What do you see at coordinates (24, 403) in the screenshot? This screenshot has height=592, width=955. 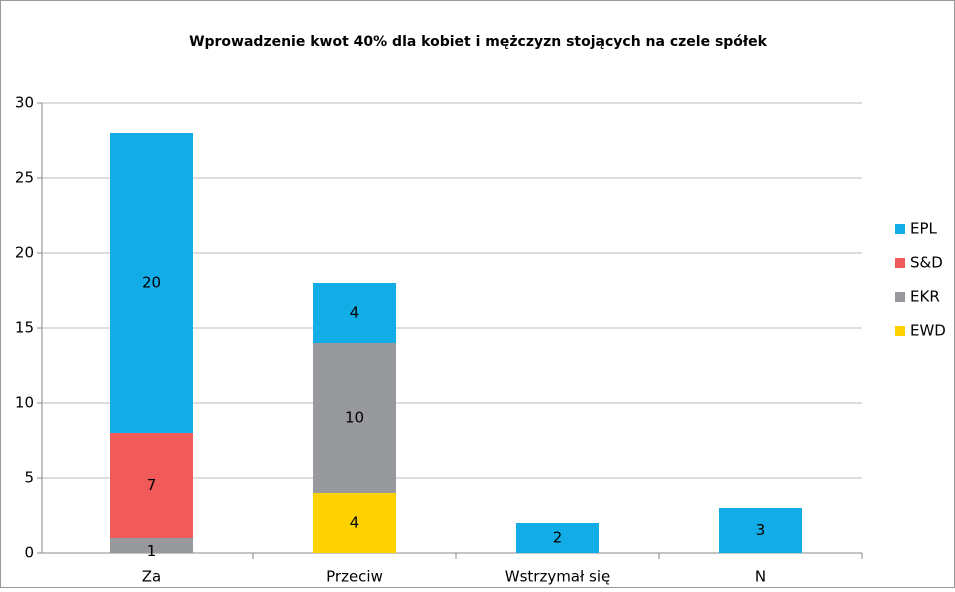 I see `y-tick-label: 10` at bounding box center [24, 403].